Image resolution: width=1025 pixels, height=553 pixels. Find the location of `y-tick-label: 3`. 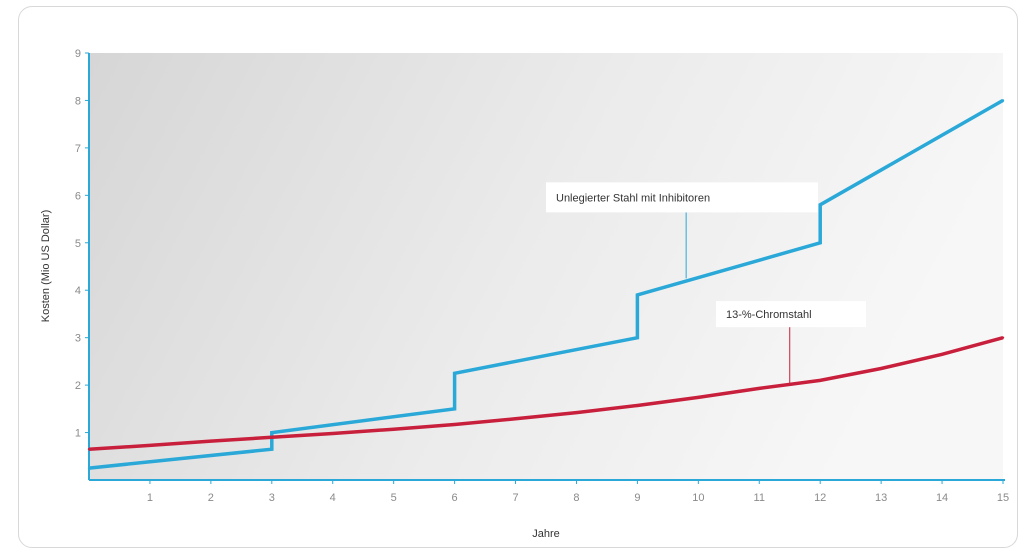

y-tick-label: 3 is located at coordinates (78, 339).